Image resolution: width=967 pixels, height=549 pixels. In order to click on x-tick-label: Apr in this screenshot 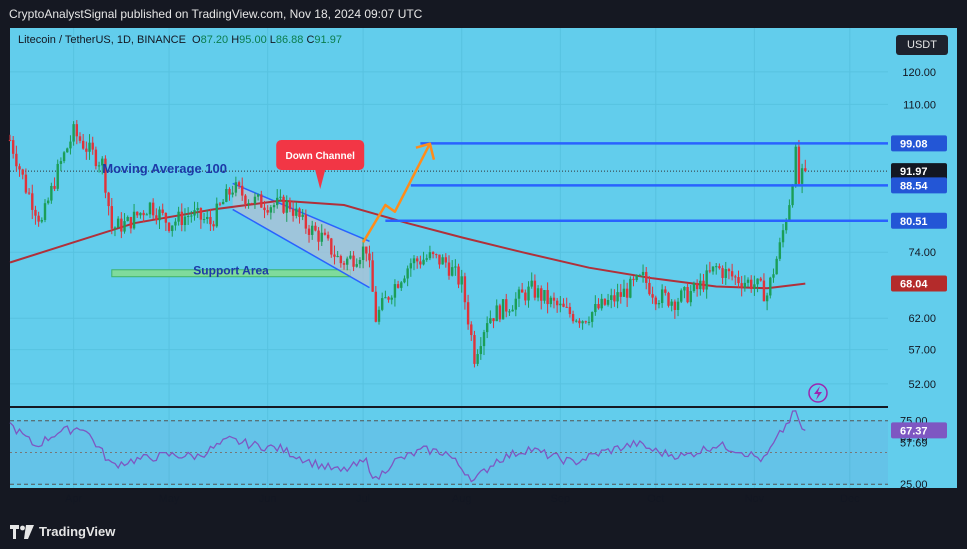, I will do `click(73, 499)`.